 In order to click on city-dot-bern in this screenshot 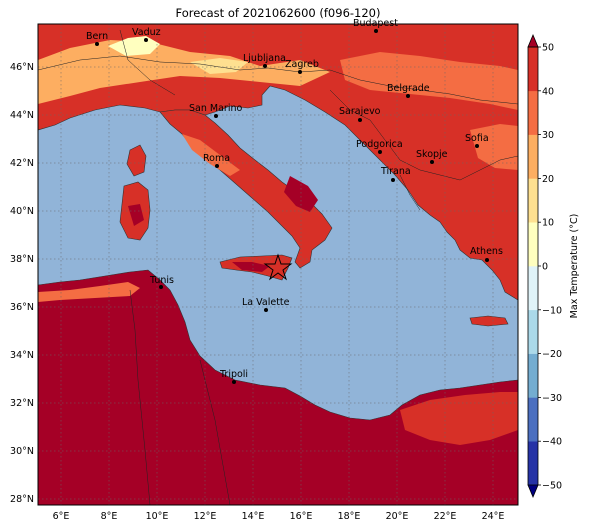, I will do `click(97, 44)`.